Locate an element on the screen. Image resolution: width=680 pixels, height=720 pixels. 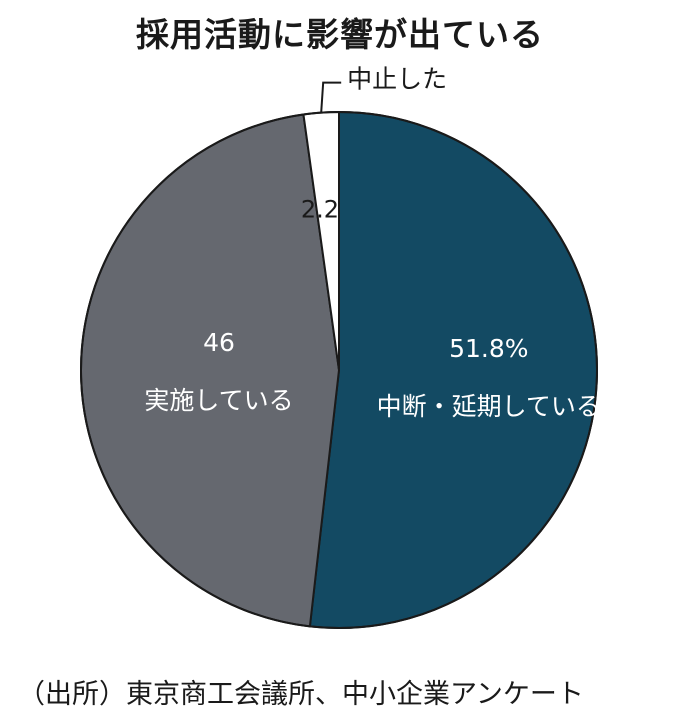
slice-value-label-1: 51.8% is located at coordinates (488, 348).